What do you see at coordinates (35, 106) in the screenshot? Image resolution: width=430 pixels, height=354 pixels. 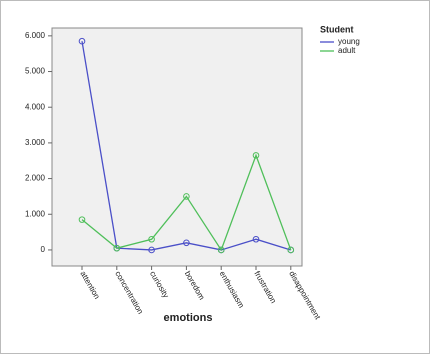 I see `y-tick-label: 4.000` at bounding box center [35, 106].